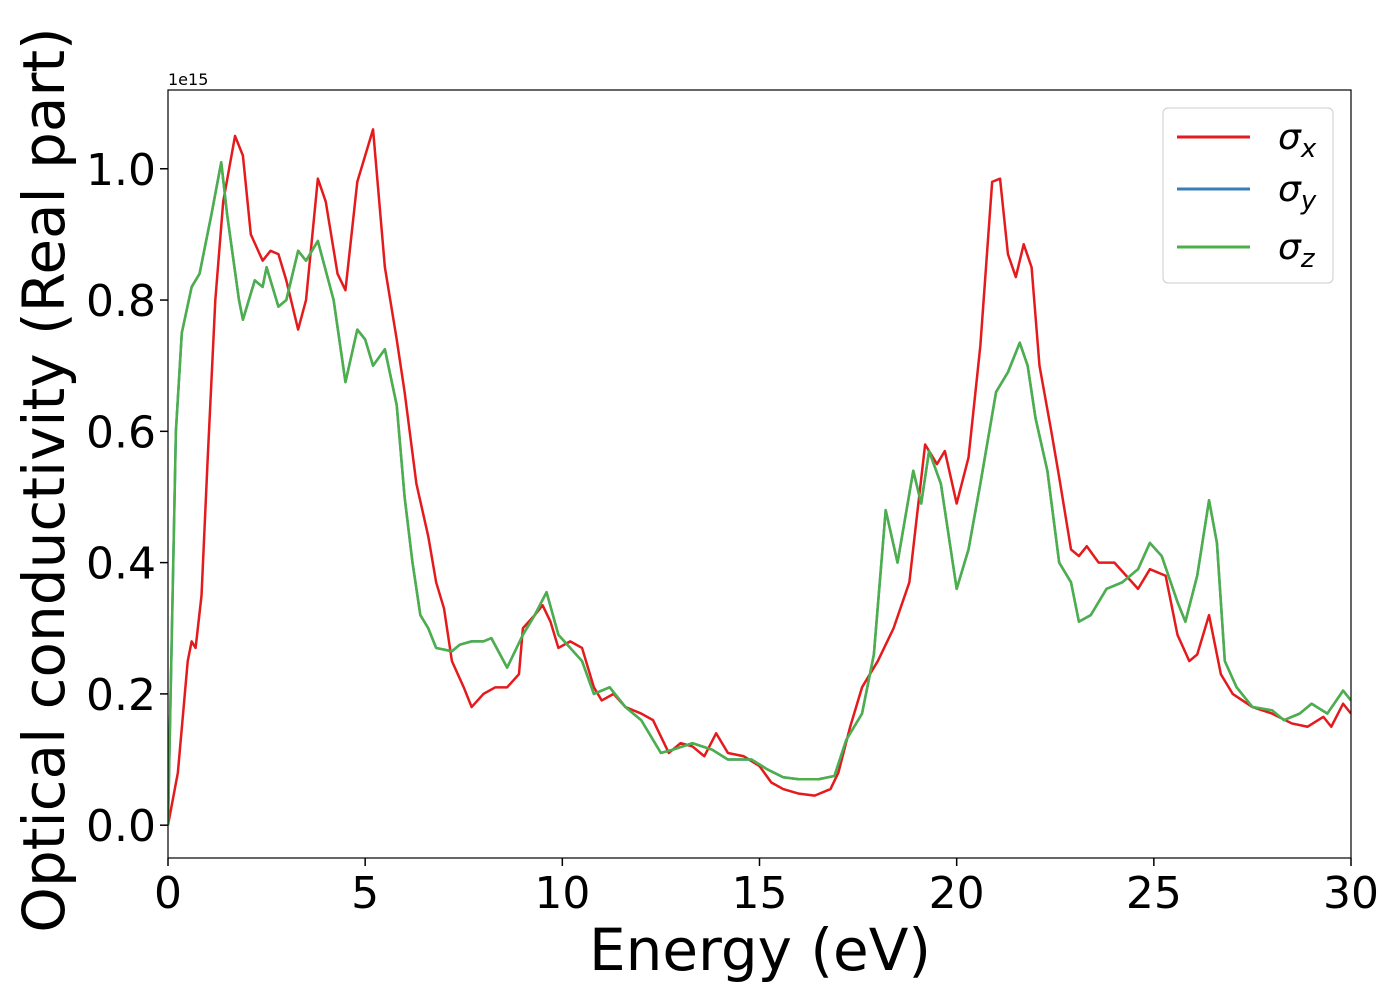  Describe the element at coordinates (562, 893) in the screenshot. I see `x-tick-label: 10` at that location.